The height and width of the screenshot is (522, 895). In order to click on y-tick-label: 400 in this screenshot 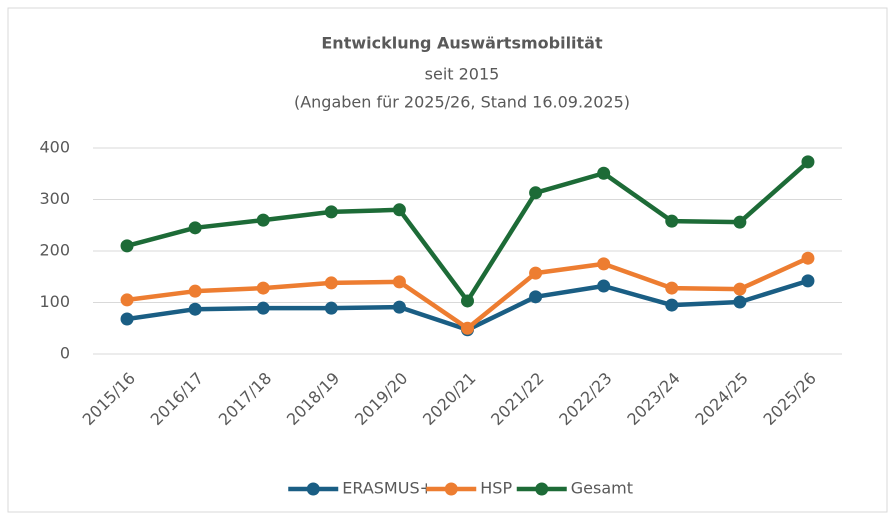, I will do `click(54, 147)`.